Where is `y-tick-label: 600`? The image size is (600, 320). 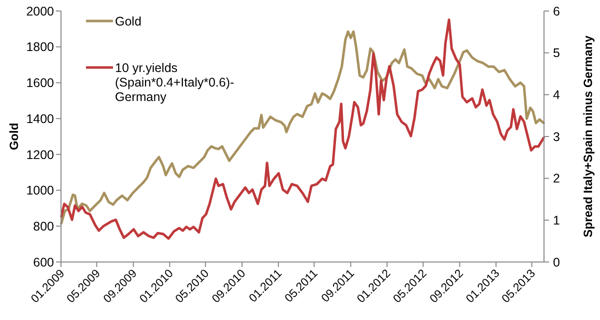 y-tick-label: 600 is located at coordinates (43, 262).